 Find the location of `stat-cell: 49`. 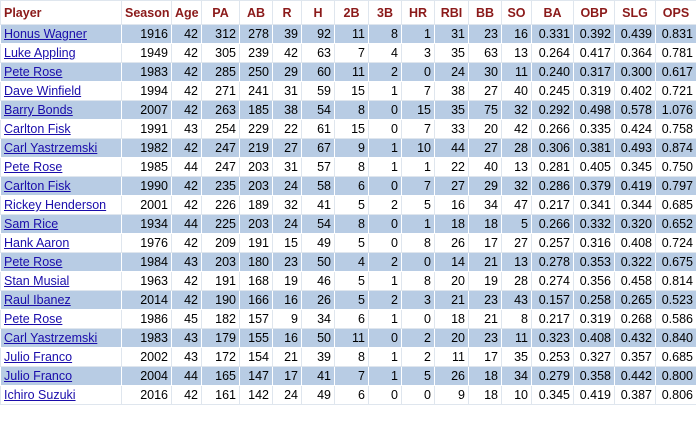

stat-cell: 49 is located at coordinates (318, 243).